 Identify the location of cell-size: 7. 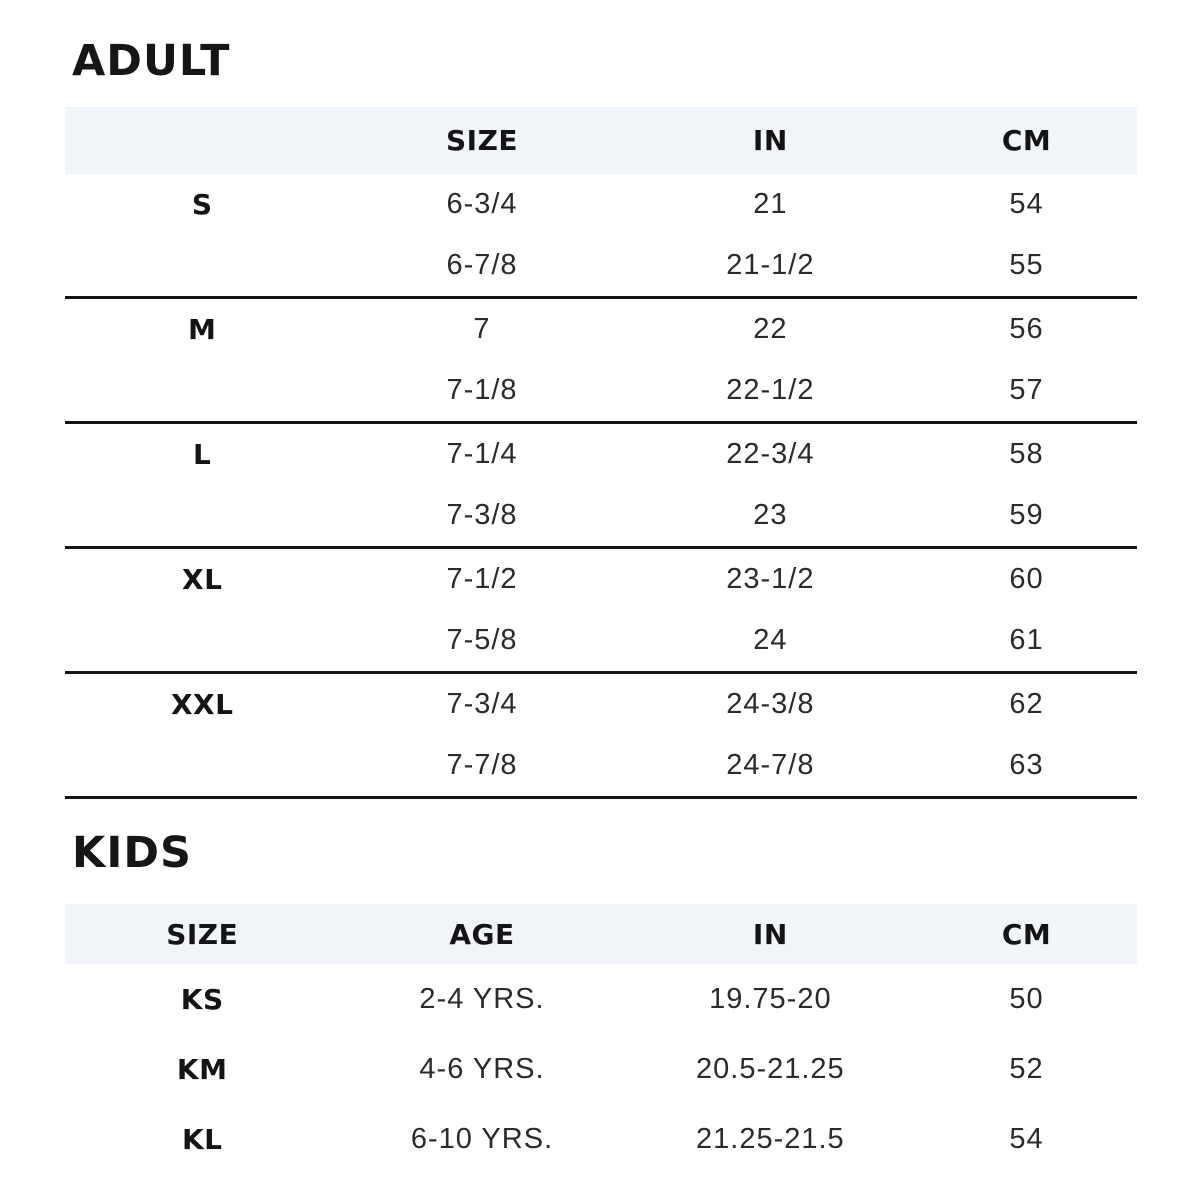
(482, 329).